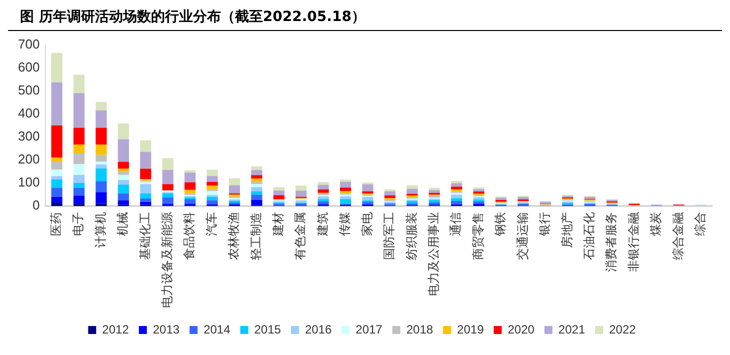 The image size is (730, 355). Describe the element at coordinates (29, 90) in the screenshot. I see `y-tick-label: 500` at that location.